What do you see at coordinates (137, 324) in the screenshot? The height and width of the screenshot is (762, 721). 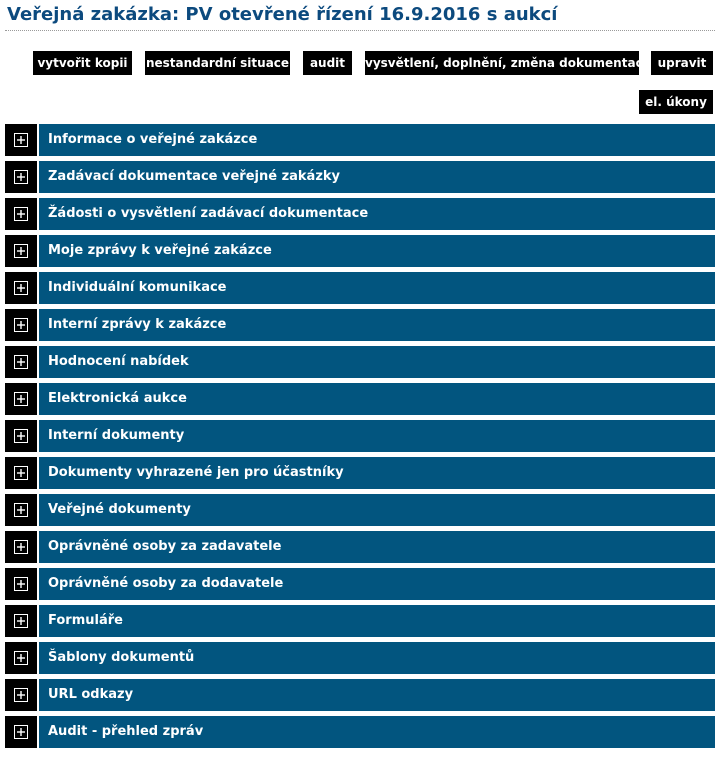 I see `section-label: Interní zprávy k zakázce` at bounding box center [137, 324].